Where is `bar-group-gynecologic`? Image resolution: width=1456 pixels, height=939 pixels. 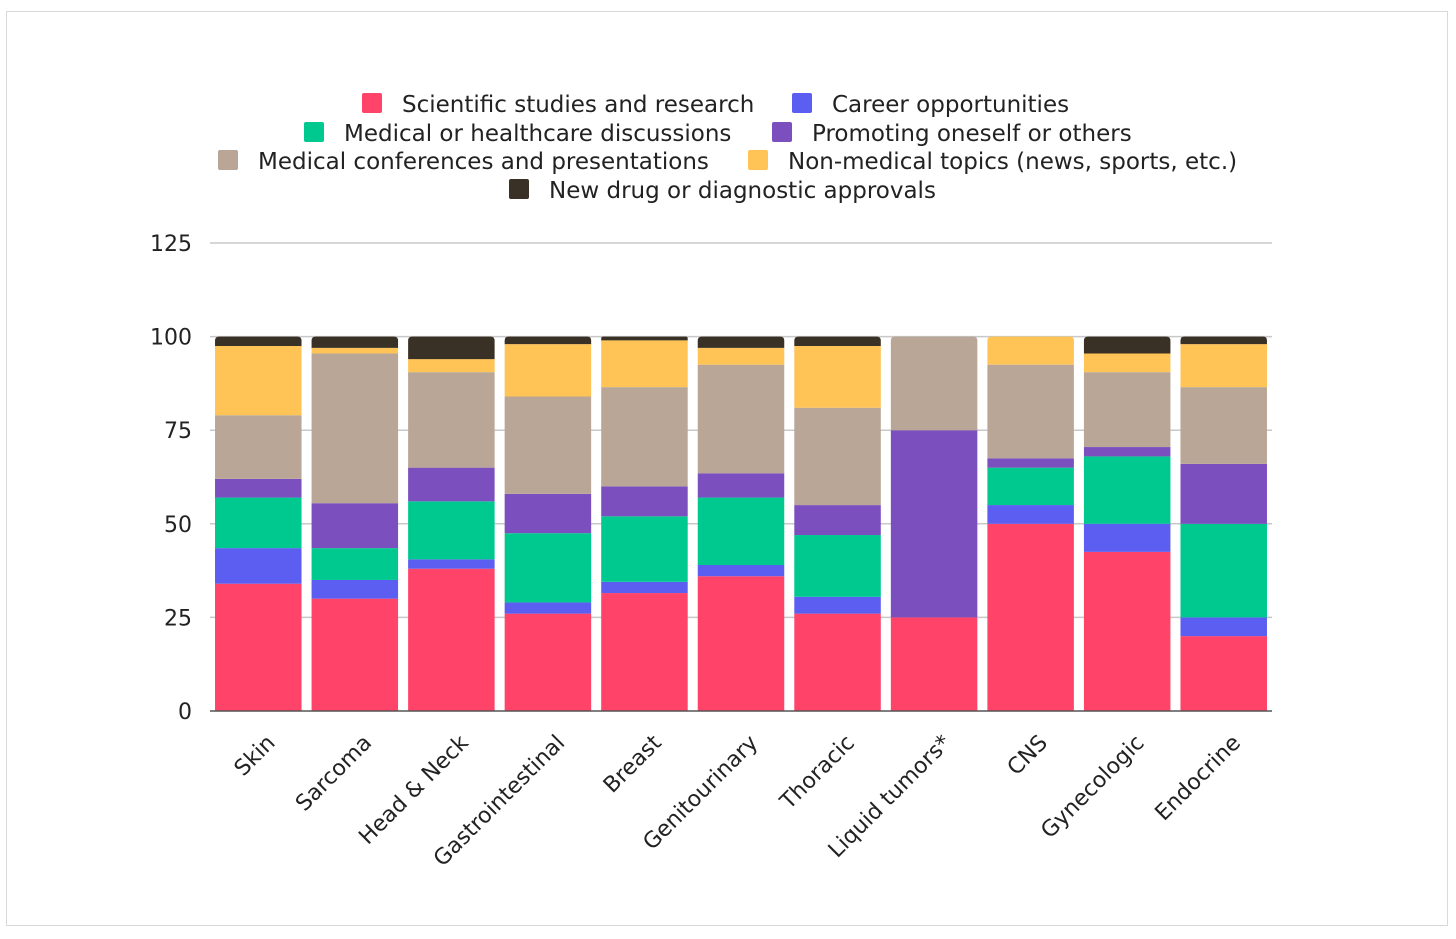 bar-group-gynecologic is located at coordinates (1127, 523).